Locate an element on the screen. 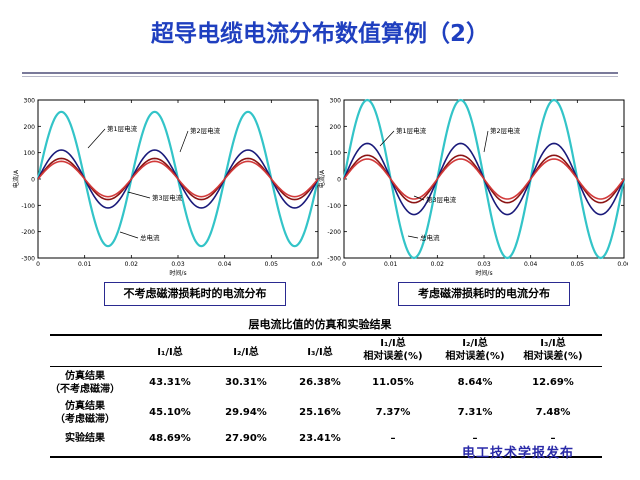  table-cell: 29.94% is located at coordinates (246, 412).